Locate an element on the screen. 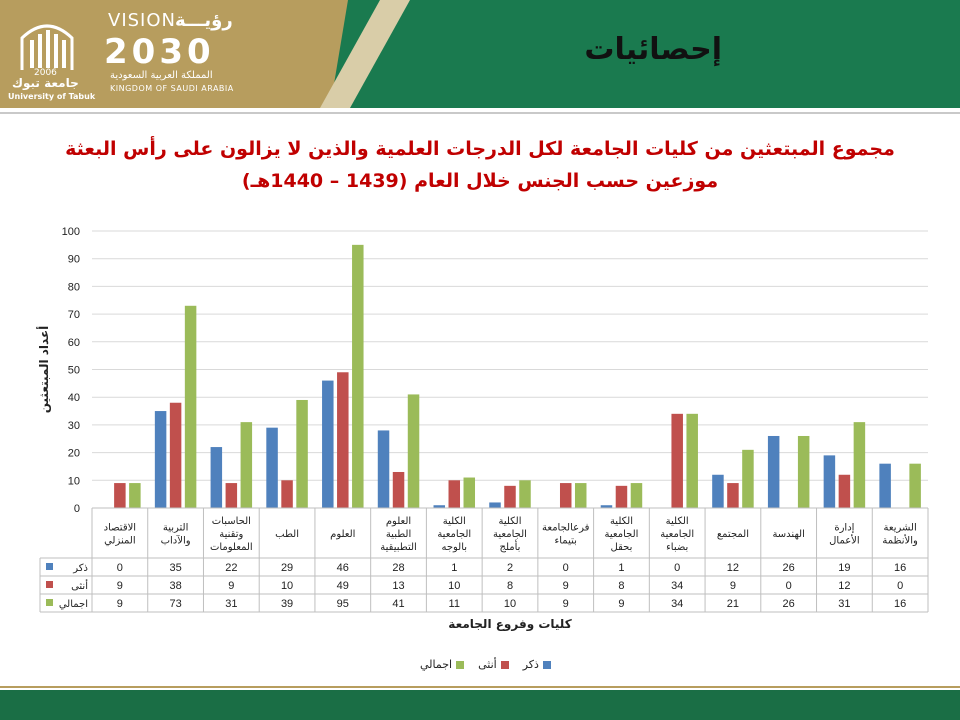 The image size is (960, 720). table-series-name: ذكر is located at coordinates (80, 568).